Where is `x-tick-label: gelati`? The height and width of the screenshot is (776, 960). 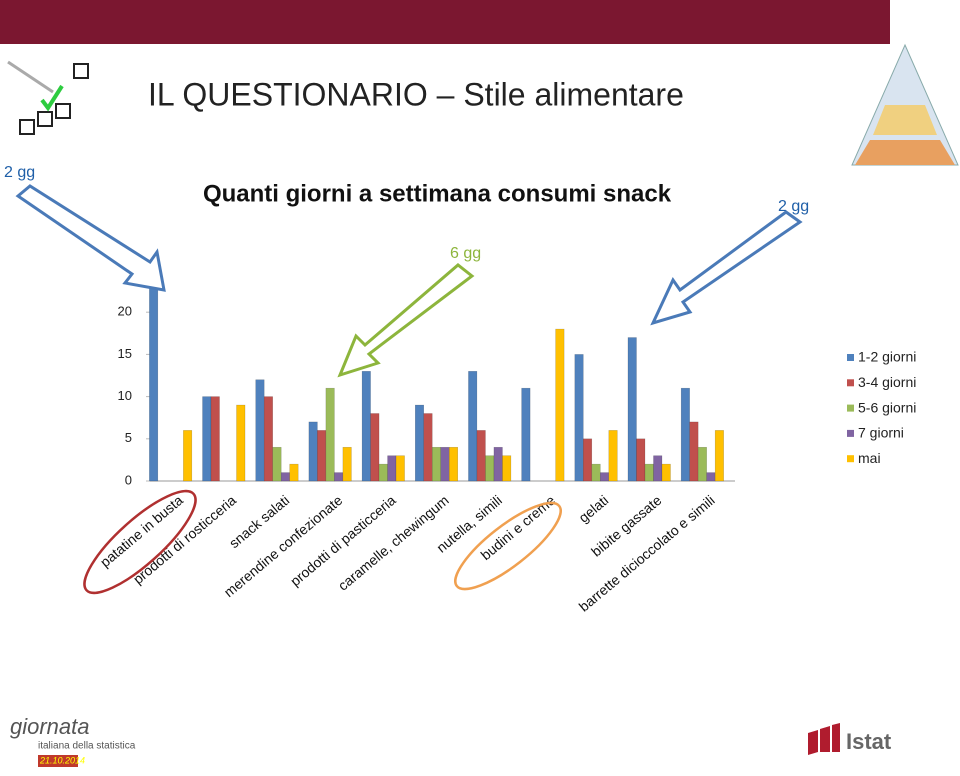 x-tick-label: gelati is located at coordinates (593, 509).